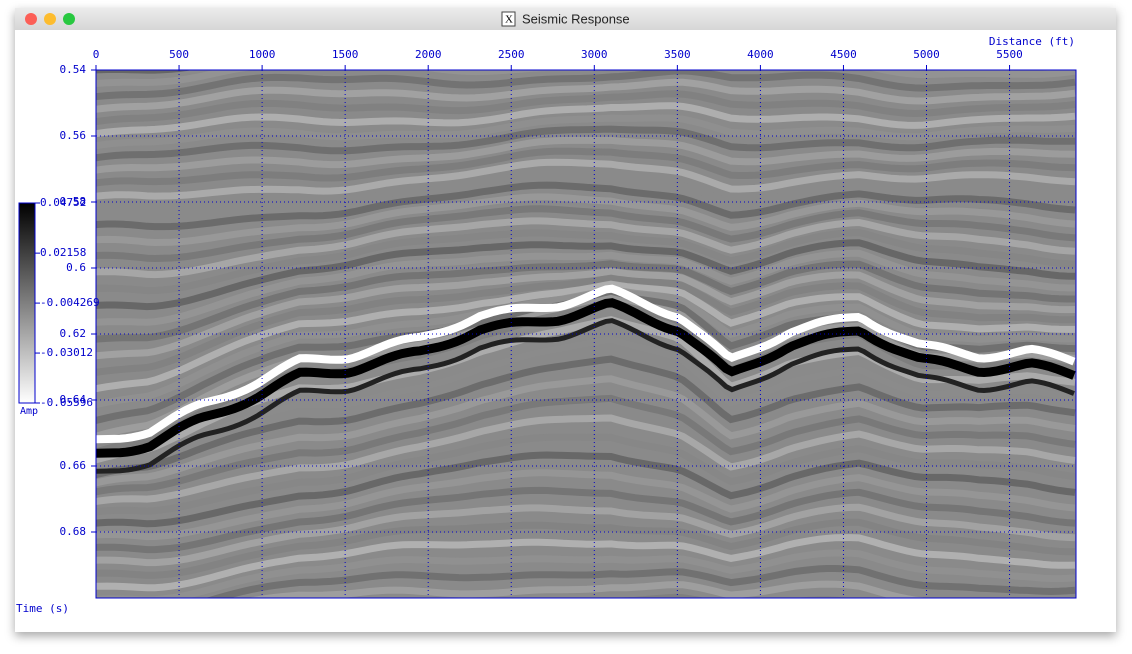 Image resolution: width=1132 pixels, height=654 pixels. I want to click on x-tick-label: 3000, so click(594, 54).